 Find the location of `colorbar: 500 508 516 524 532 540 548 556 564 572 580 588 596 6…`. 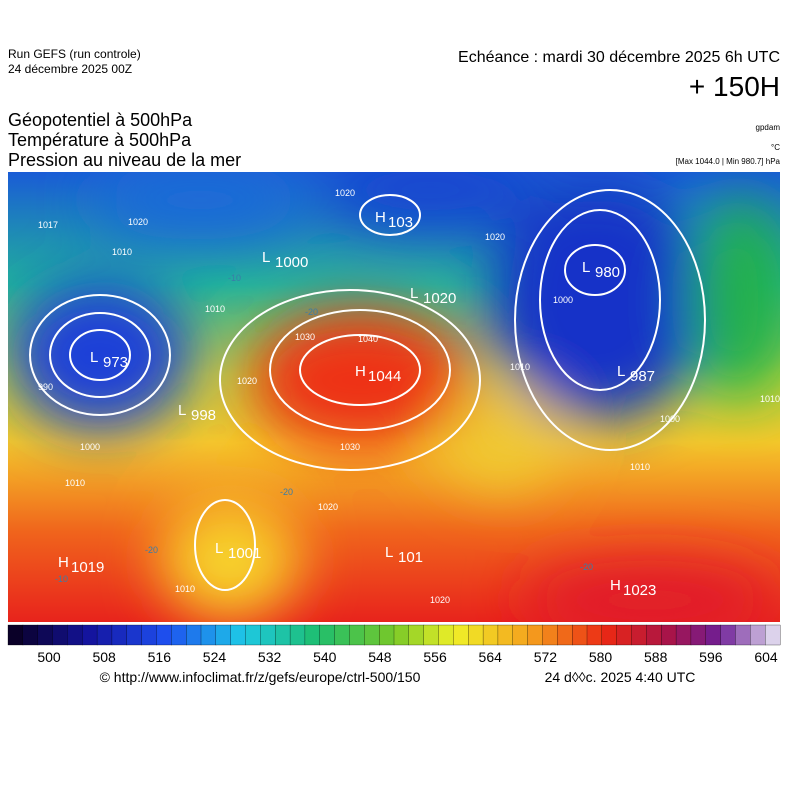

colorbar: 500 508 516 524 532 540 548 556 564 572 580 588 596 6… is located at coordinates (394, 644).